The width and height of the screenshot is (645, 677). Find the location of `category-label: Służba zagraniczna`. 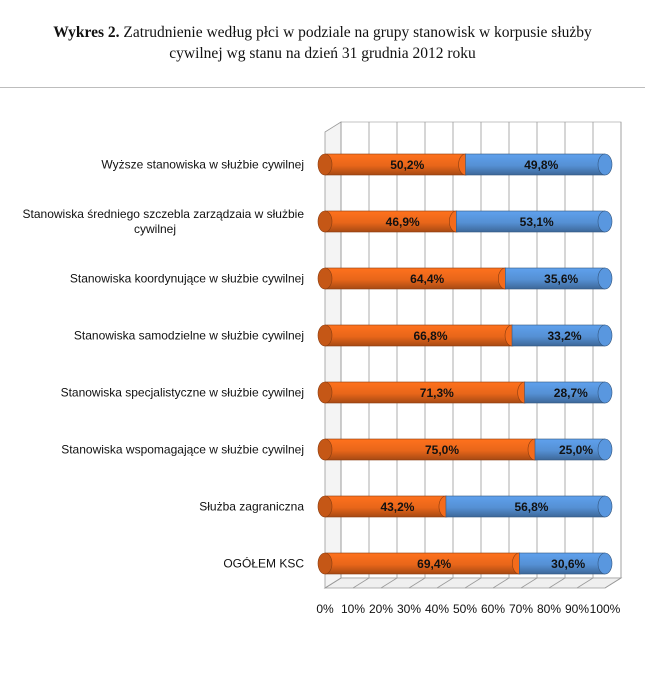

category-label: Służba zagraniczna is located at coordinates (251, 507).